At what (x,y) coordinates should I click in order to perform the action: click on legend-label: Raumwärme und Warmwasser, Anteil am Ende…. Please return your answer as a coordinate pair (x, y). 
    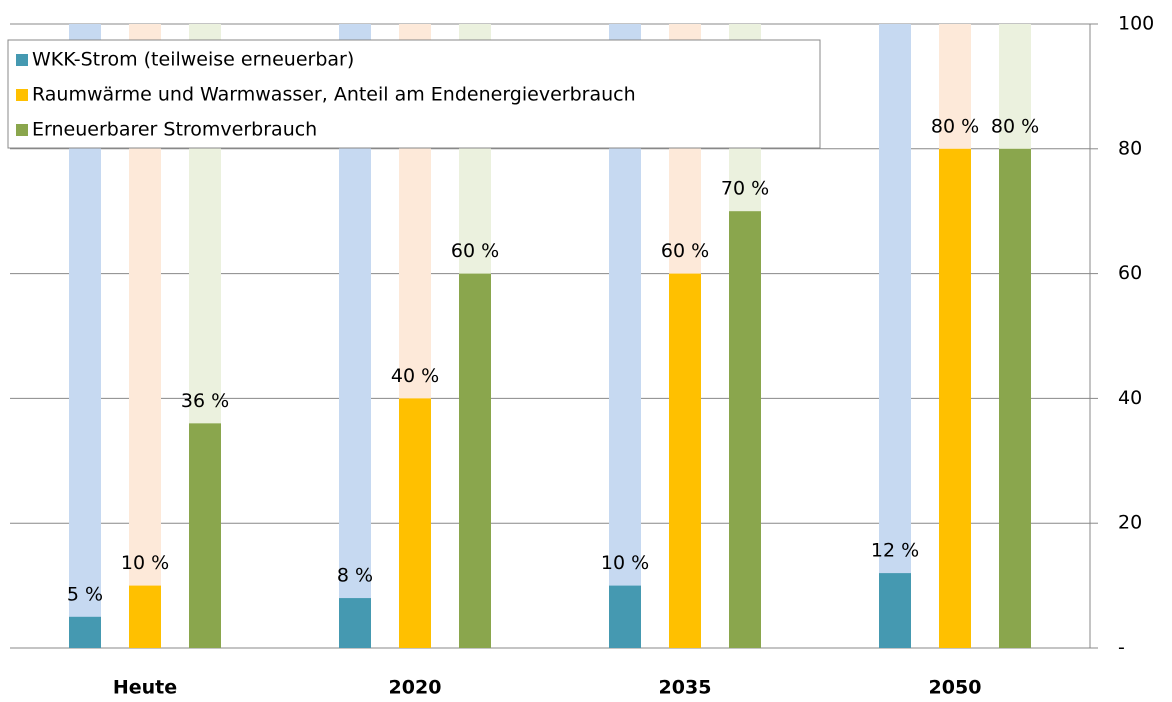
    Looking at the image, I should click on (334, 95).